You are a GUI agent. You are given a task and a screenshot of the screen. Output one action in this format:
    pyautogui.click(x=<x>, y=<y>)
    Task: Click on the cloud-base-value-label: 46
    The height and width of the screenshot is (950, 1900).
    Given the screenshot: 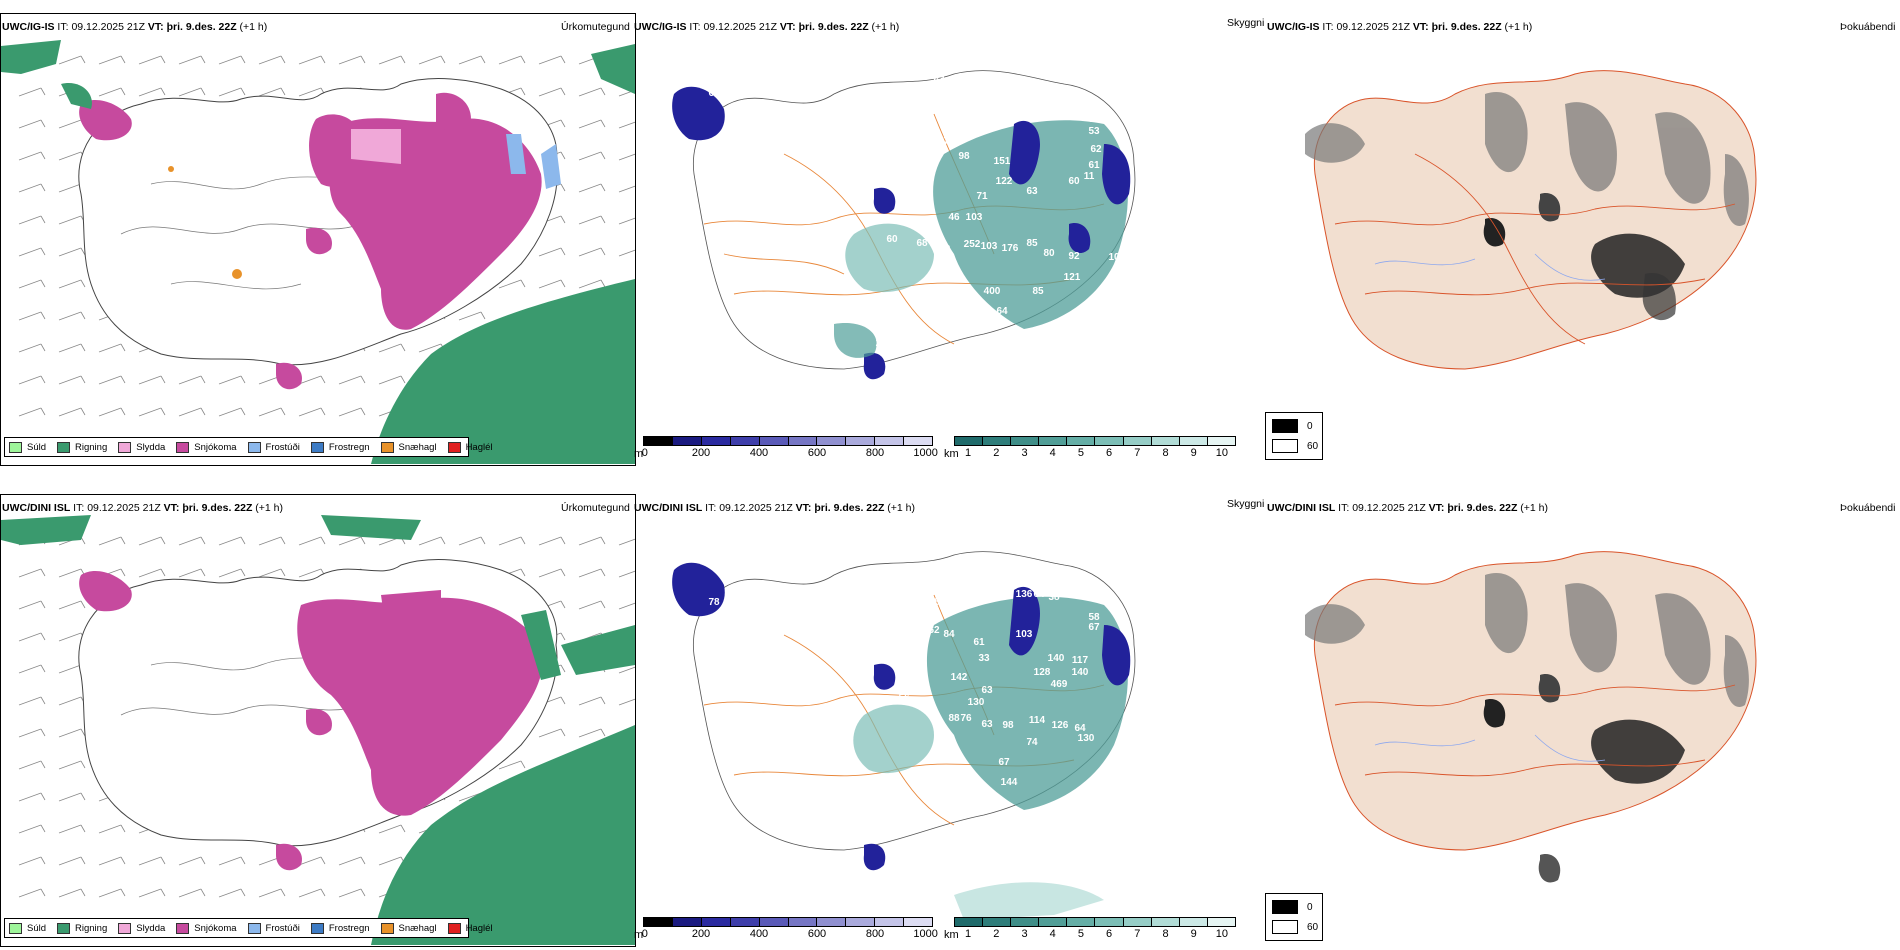 What is the action you would take?
    pyautogui.click(x=964, y=597)
    